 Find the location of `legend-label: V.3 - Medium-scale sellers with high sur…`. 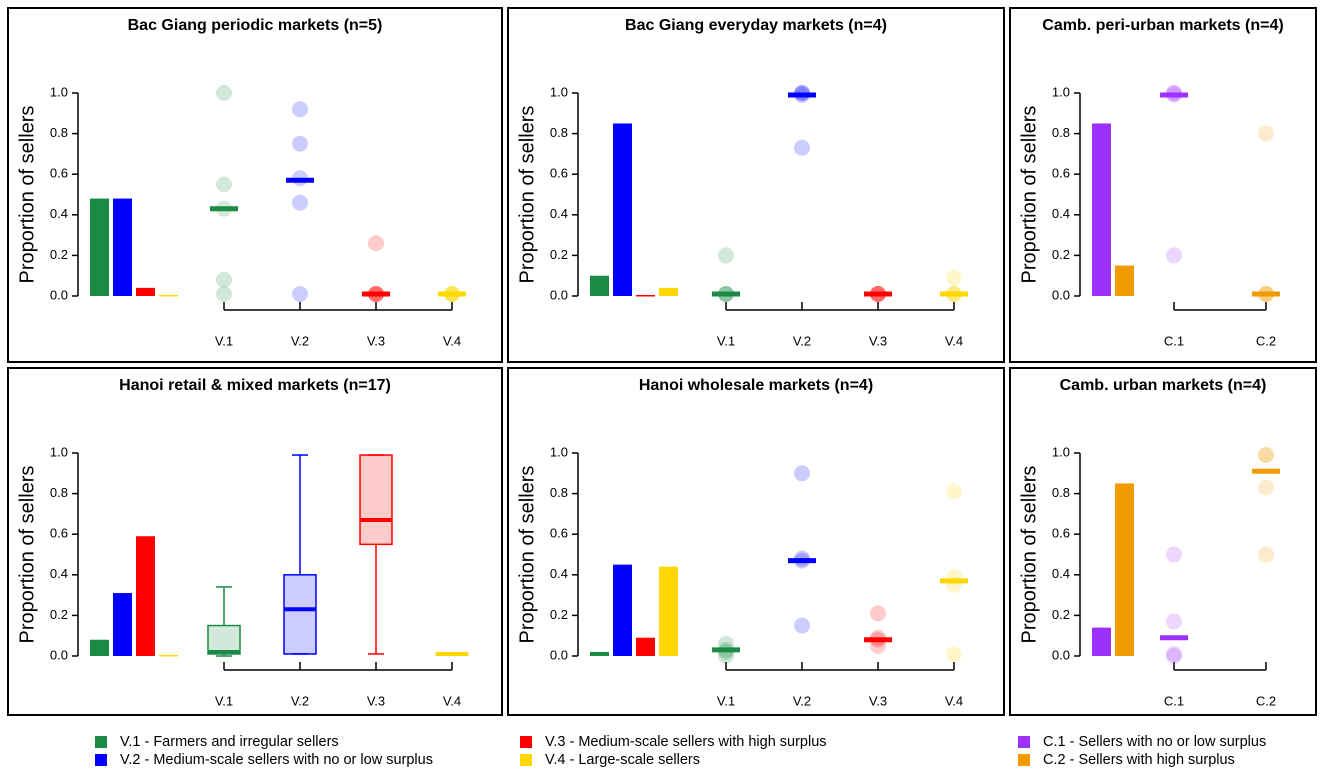

legend-label: V.3 - Medium-scale sellers with high sur… is located at coordinates (686, 742).